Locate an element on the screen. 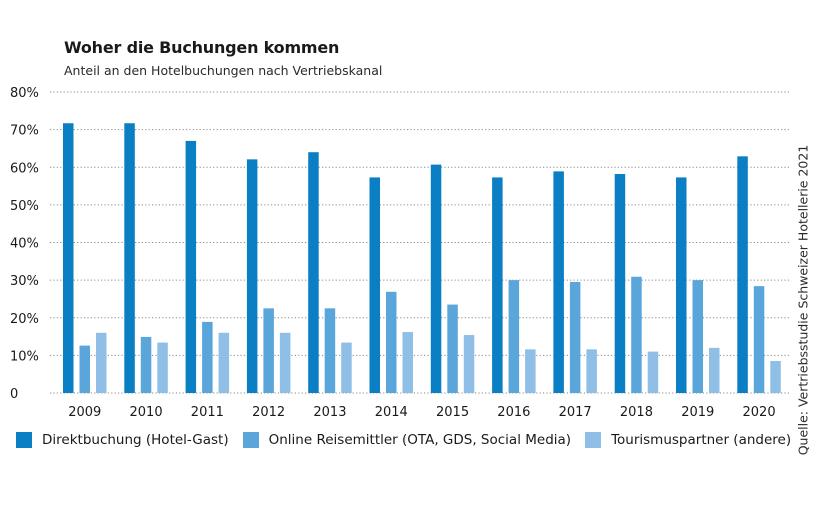 The image size is (820, 512). y-tick-label: 30% is located at coordinates (24, 281).